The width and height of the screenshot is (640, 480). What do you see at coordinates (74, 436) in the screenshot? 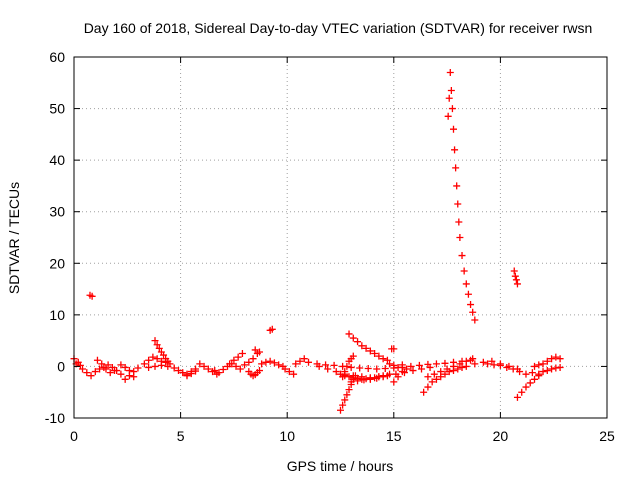
I see `x-tick-label: 0` at bounding box center [74, 436].